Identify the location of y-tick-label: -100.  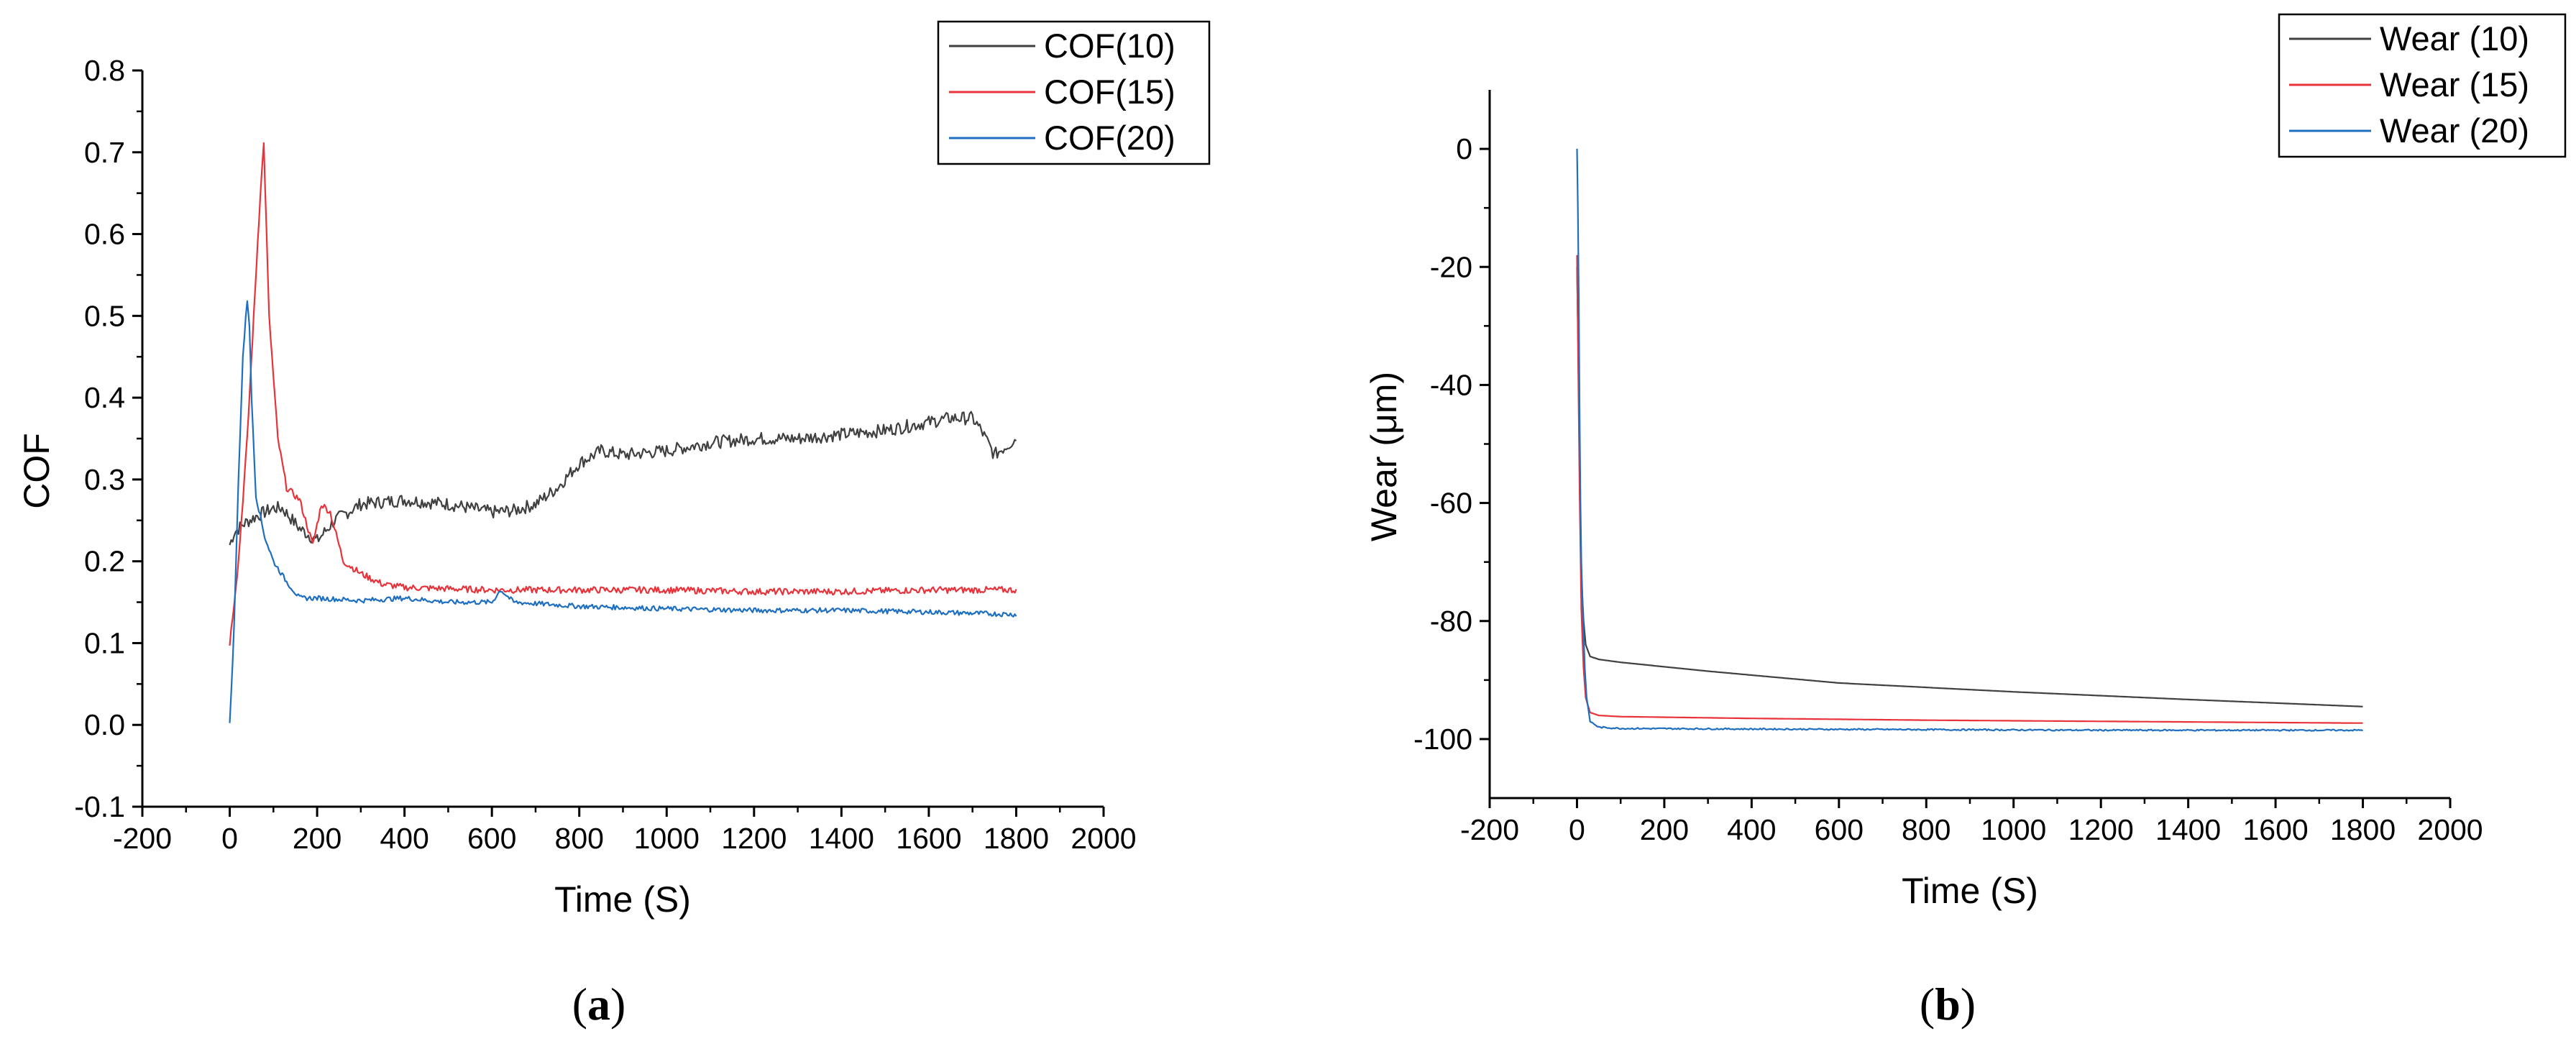
(1442, 739).